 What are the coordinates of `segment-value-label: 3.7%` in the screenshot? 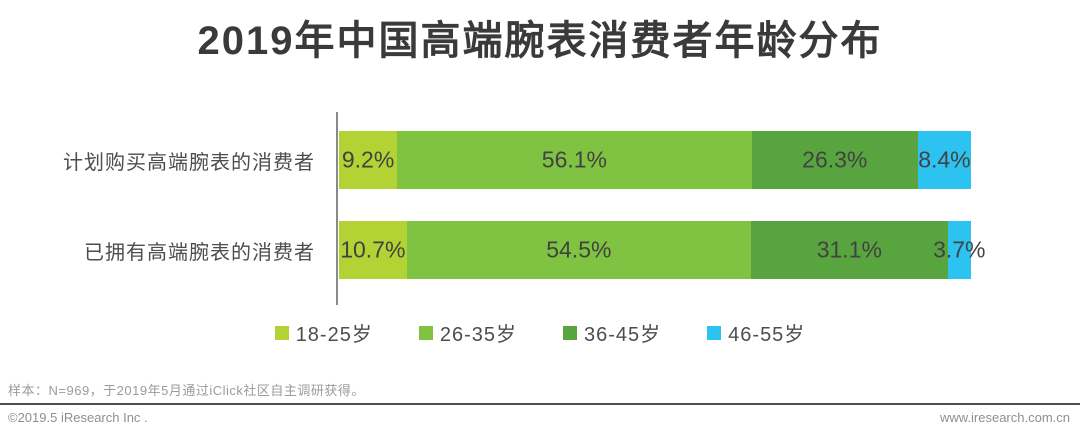 It's located at (959, 249).